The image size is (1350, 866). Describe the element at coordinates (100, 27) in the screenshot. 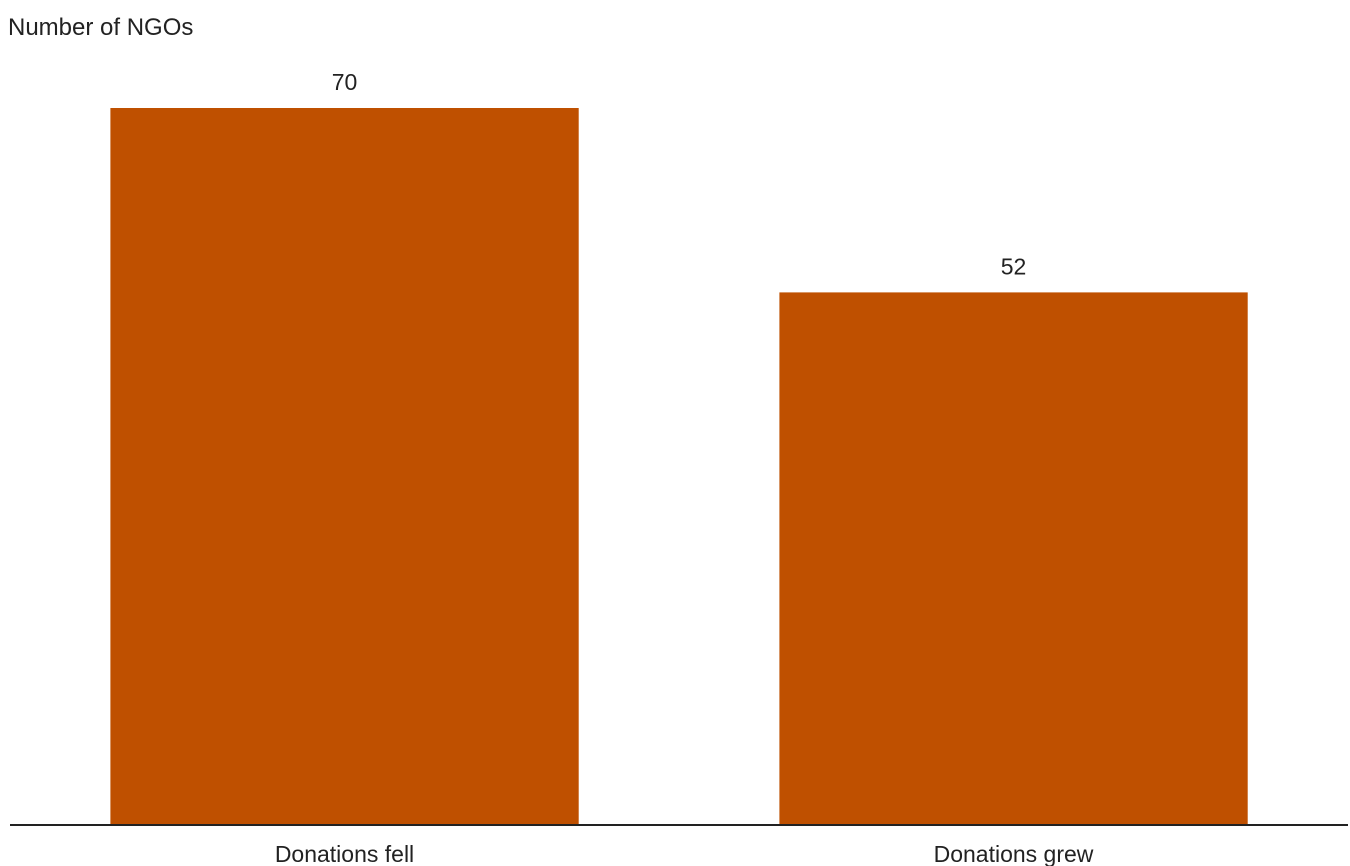

I see `y-axis-title: Number of NGOs` at that location.